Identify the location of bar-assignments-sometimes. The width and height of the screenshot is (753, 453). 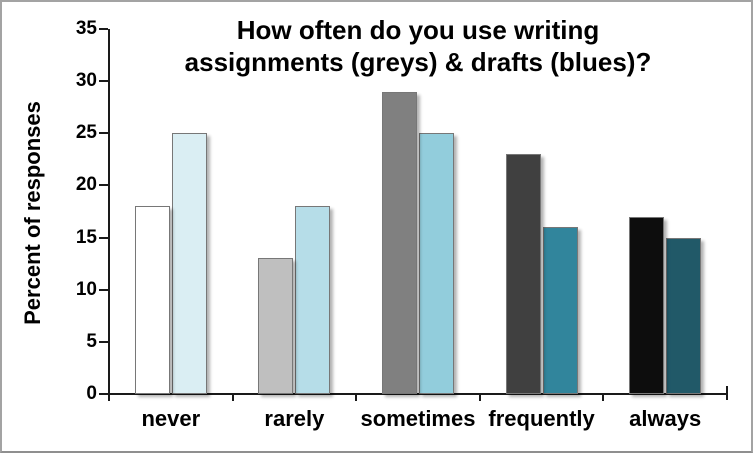
(399, 242).